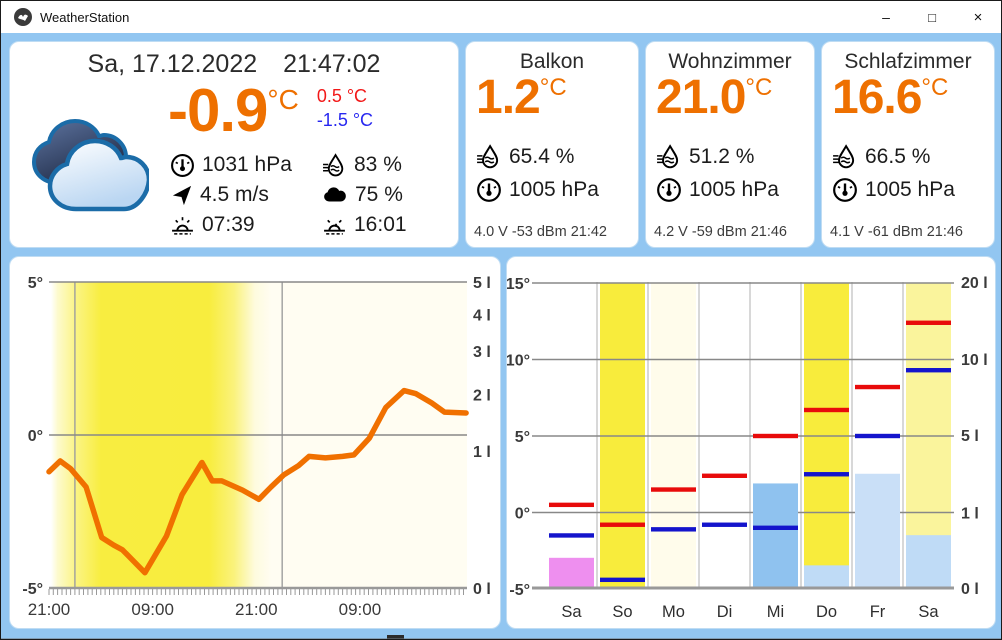 Image resolution: width=1002 pixels, height=640 pixels. Describe the element at coordinates (482, 315) in the screenshot. I see `svg-text: 4 l` at that location.